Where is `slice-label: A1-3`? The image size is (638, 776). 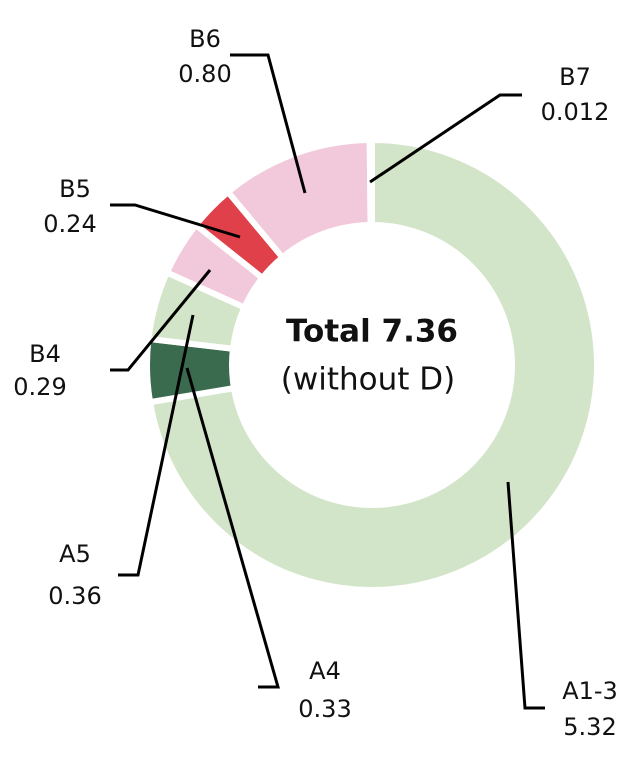 slice-label: A1-3 is located at coordinates (590, 691).